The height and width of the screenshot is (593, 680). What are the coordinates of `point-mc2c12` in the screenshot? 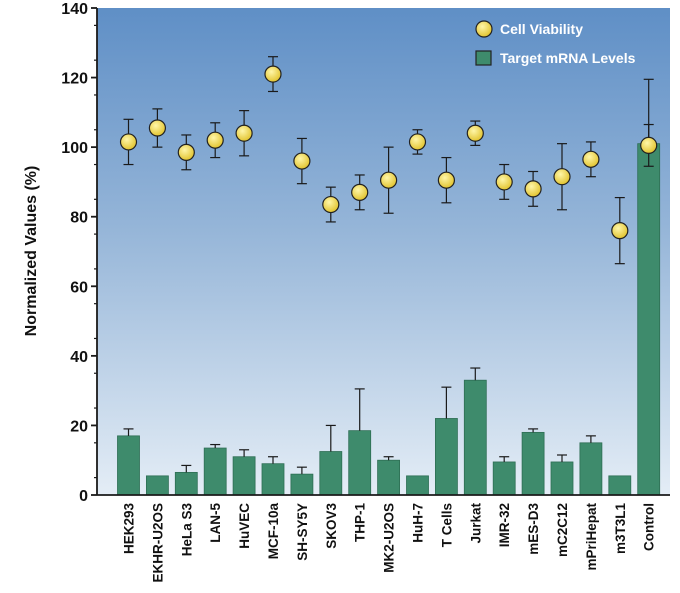 It's located at (562, 177).